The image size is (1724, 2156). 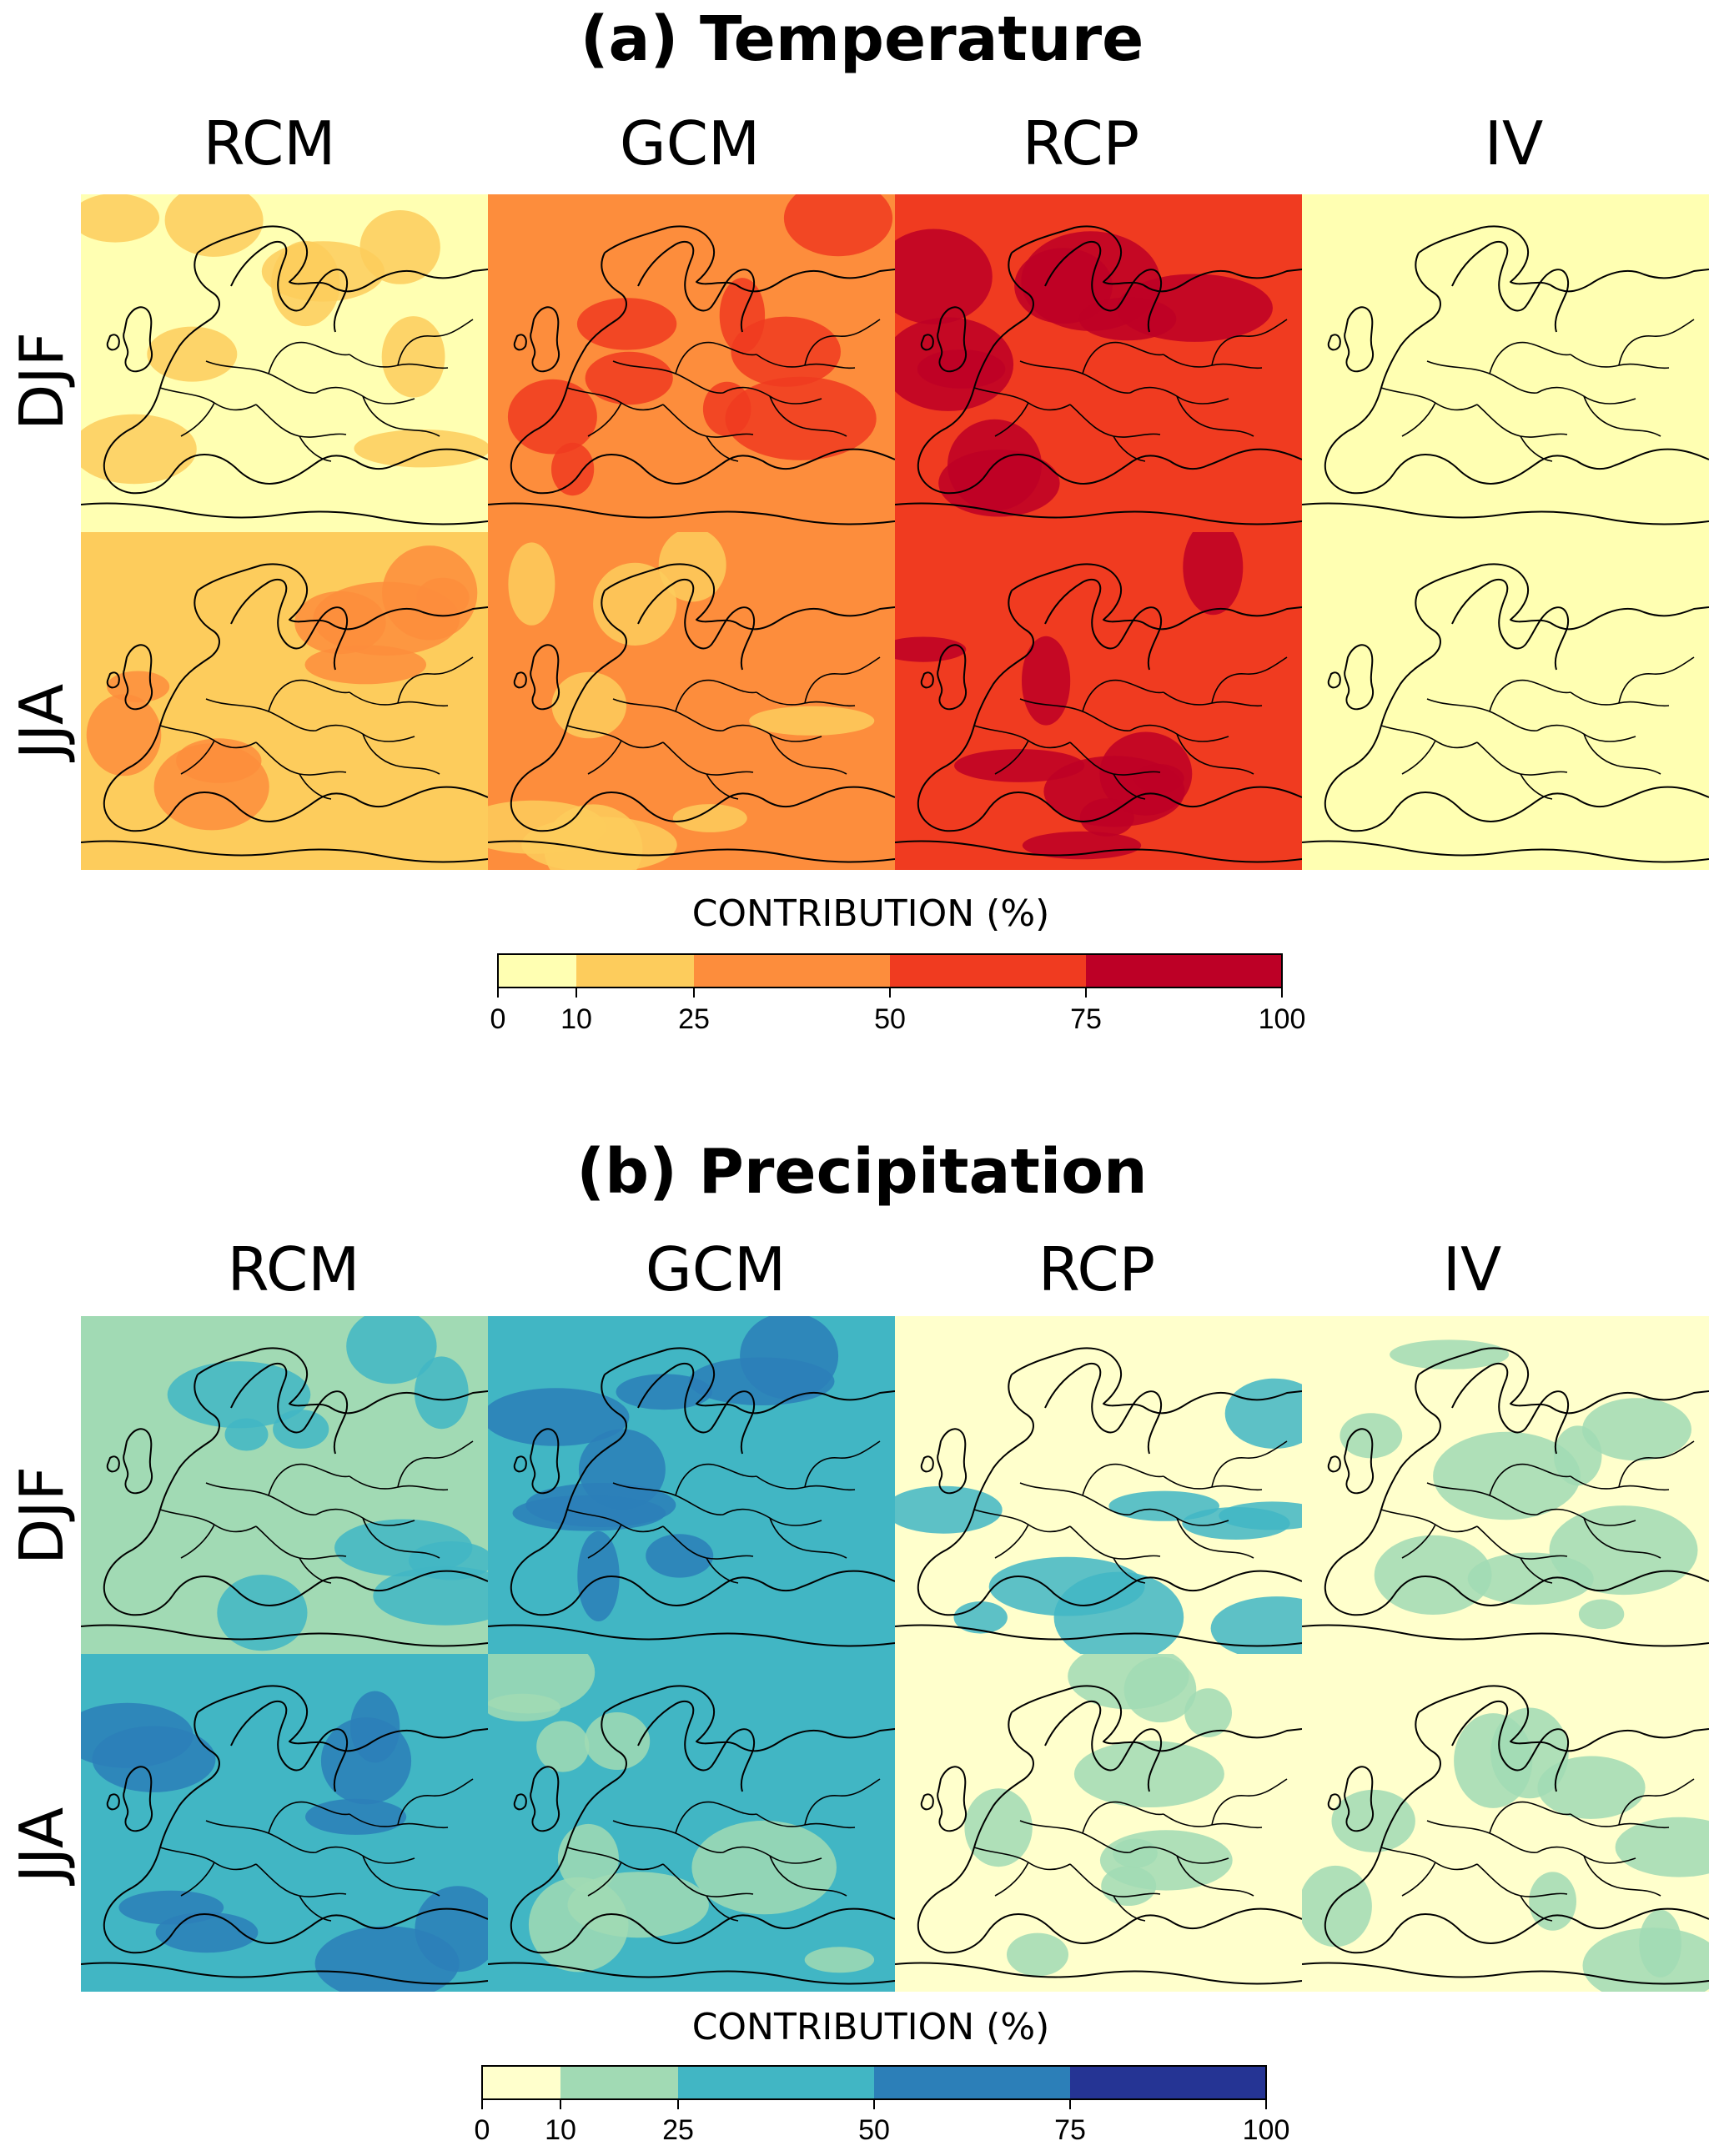 I want to click on panel-b-col-gcm: GCM, so click(x=716, y=1269).